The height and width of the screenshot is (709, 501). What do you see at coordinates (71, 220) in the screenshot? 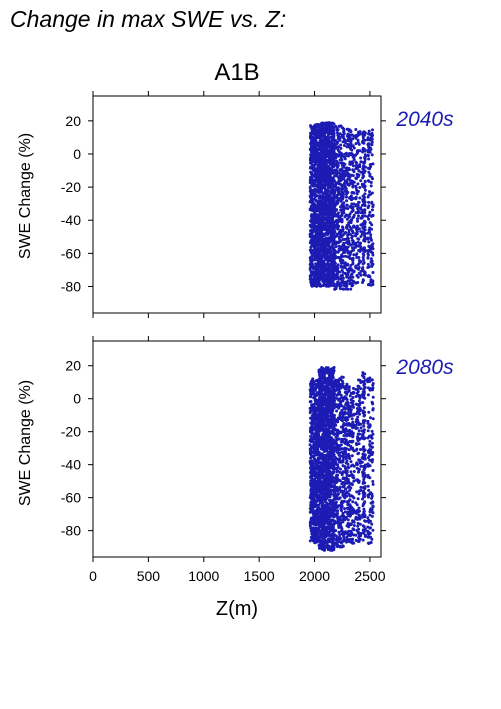
I see `y-tick-label: -40` at bounding box center [71, 220].